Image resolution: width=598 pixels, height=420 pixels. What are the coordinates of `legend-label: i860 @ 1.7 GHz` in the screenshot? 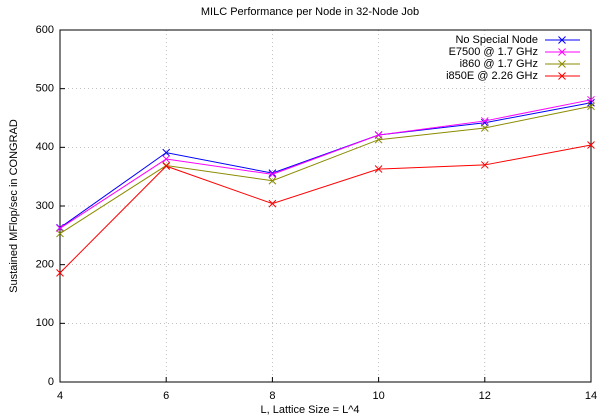 It's located at (499, 64).